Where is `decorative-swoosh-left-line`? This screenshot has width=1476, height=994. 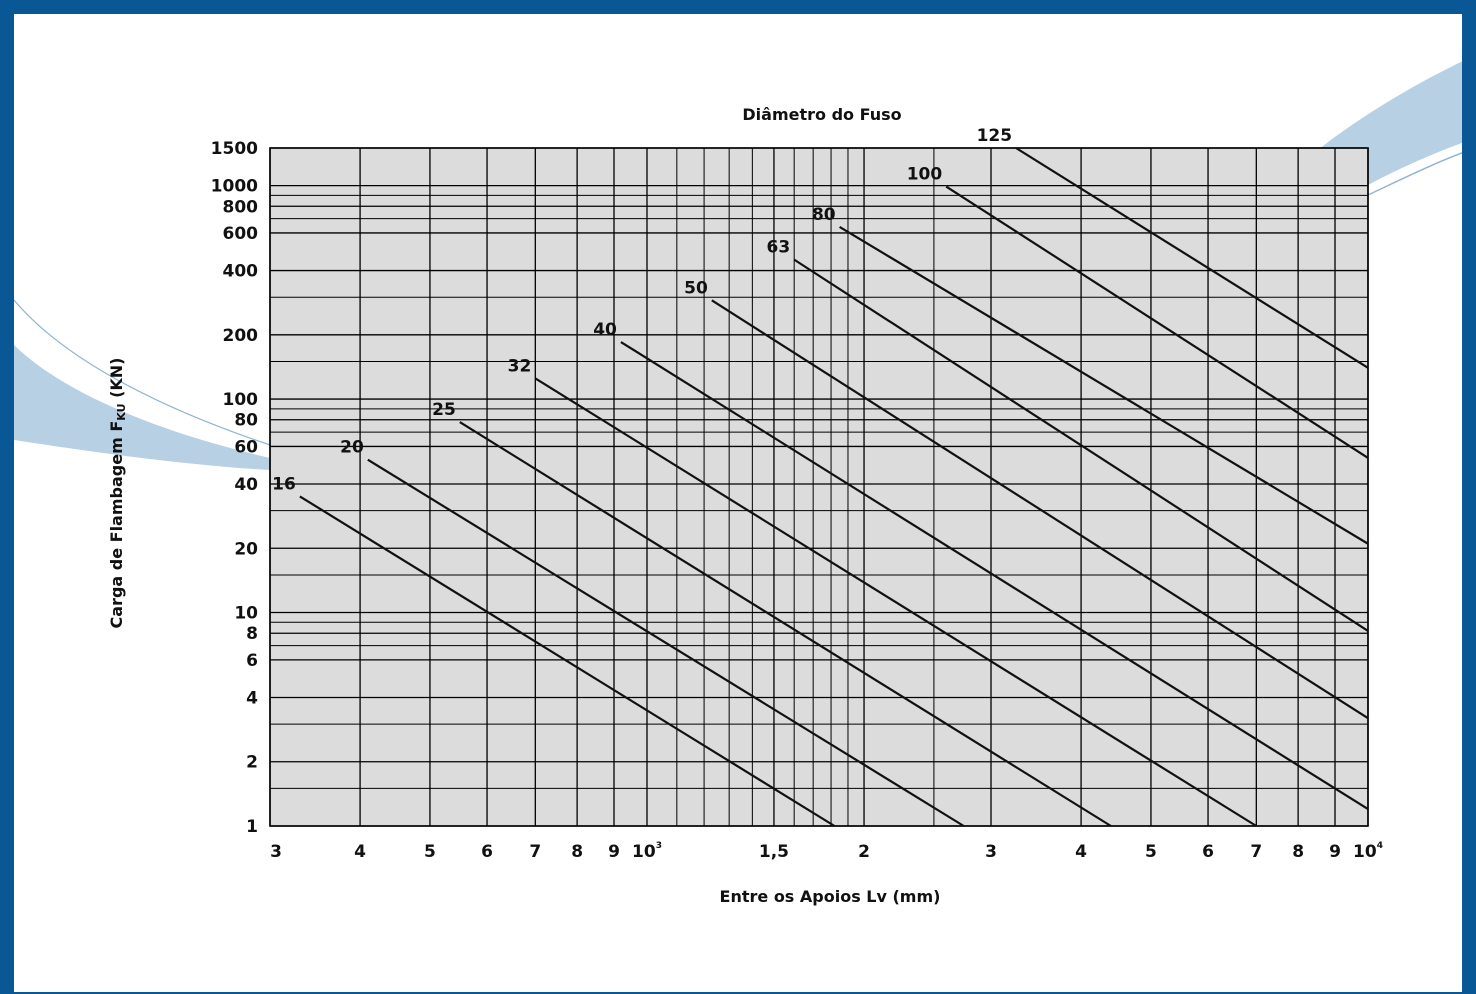
decorative-swoosh-left-line is located at coordinates (142, 372).